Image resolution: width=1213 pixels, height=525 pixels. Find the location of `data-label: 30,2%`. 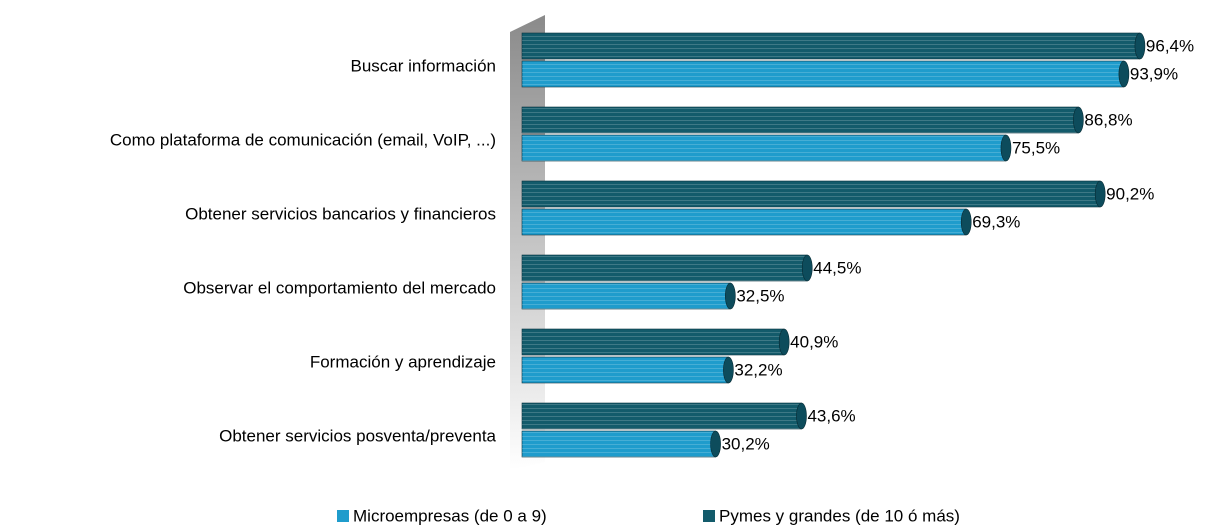

data-label: 30,2% is located at coordinates (746, 443).